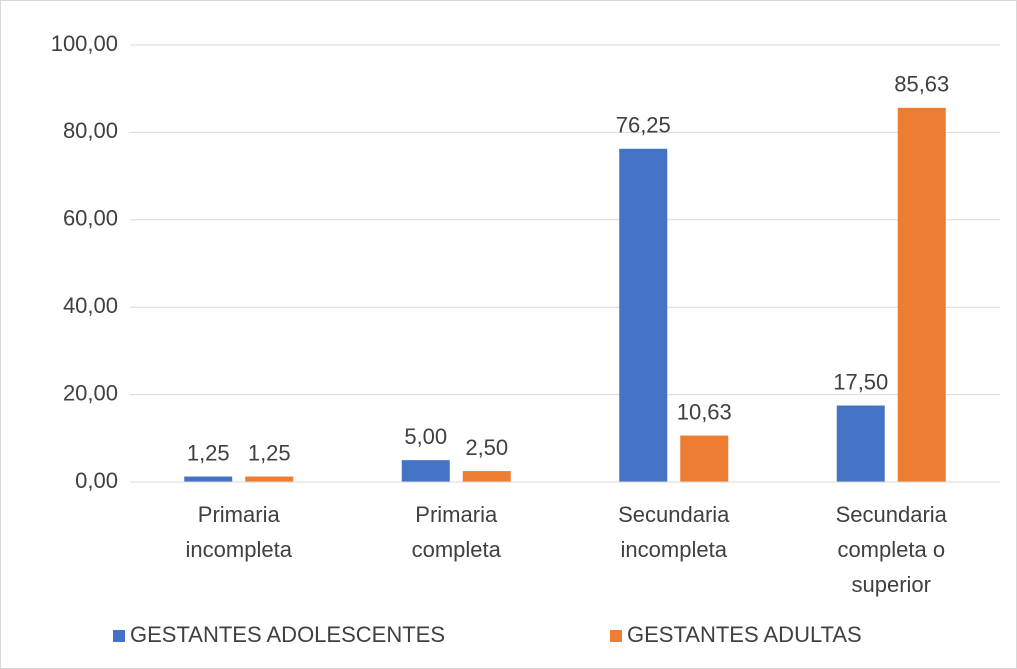  Describe the element at coordinates (238, 532) in the screenshot. I see `x-tick-label: Primaria incompleta` at that location.